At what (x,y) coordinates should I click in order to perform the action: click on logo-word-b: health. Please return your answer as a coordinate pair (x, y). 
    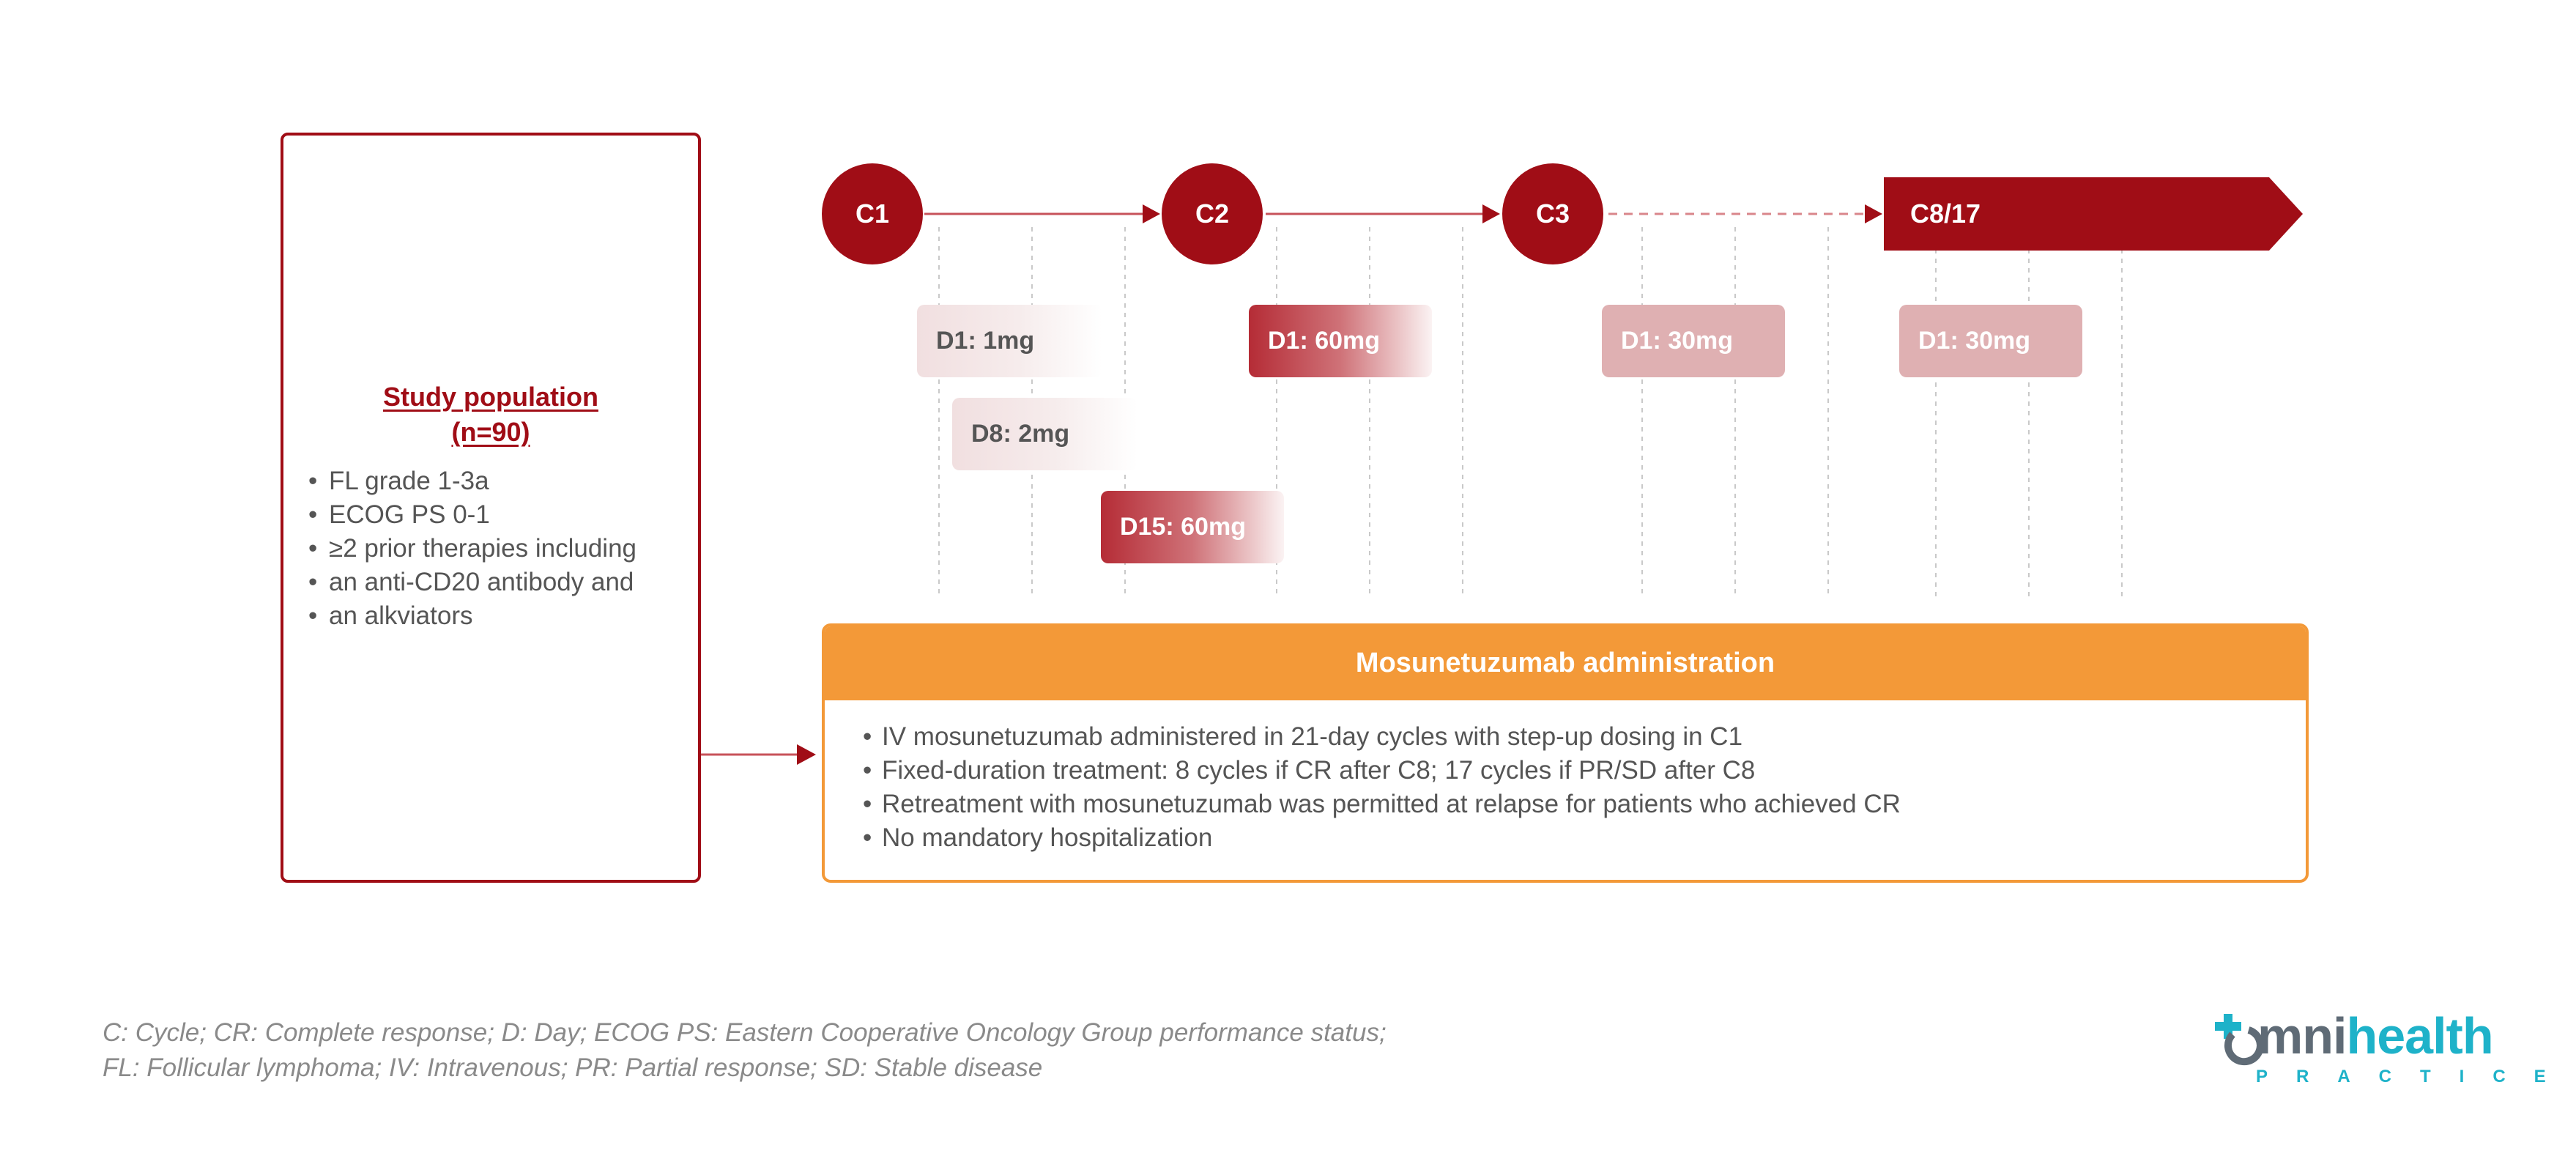
    Looking at the image, I should click on (2419, 1035).